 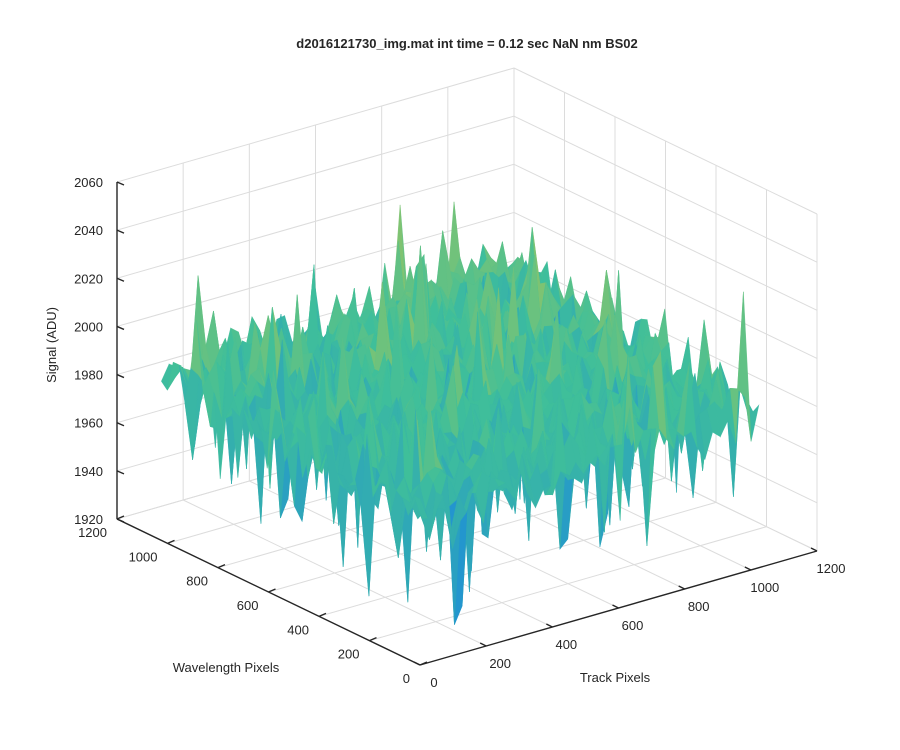 What do you see at coordinates (88, 375) in the screenshot?
I see `z-tick-label: 1980` at bounding box center [88, 375].